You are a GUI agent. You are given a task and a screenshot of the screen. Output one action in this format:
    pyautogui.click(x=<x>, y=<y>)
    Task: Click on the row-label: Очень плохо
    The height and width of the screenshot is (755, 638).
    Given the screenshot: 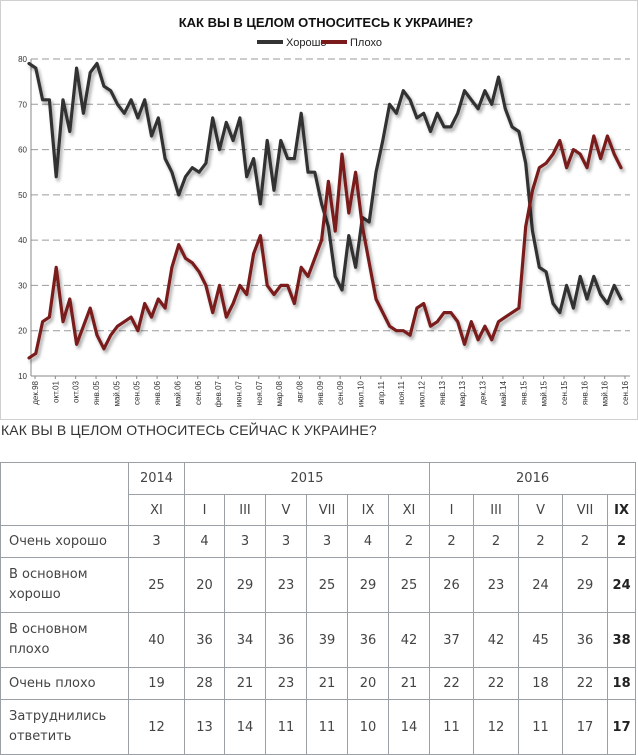 What is the action you would take?
    pyautogui.click(x=64, y=683)
    